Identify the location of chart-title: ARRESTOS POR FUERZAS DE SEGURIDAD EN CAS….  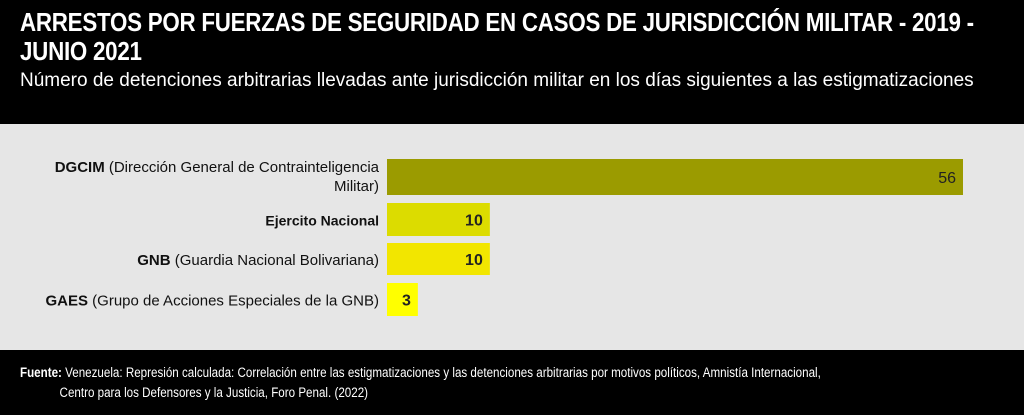
(497, 37).